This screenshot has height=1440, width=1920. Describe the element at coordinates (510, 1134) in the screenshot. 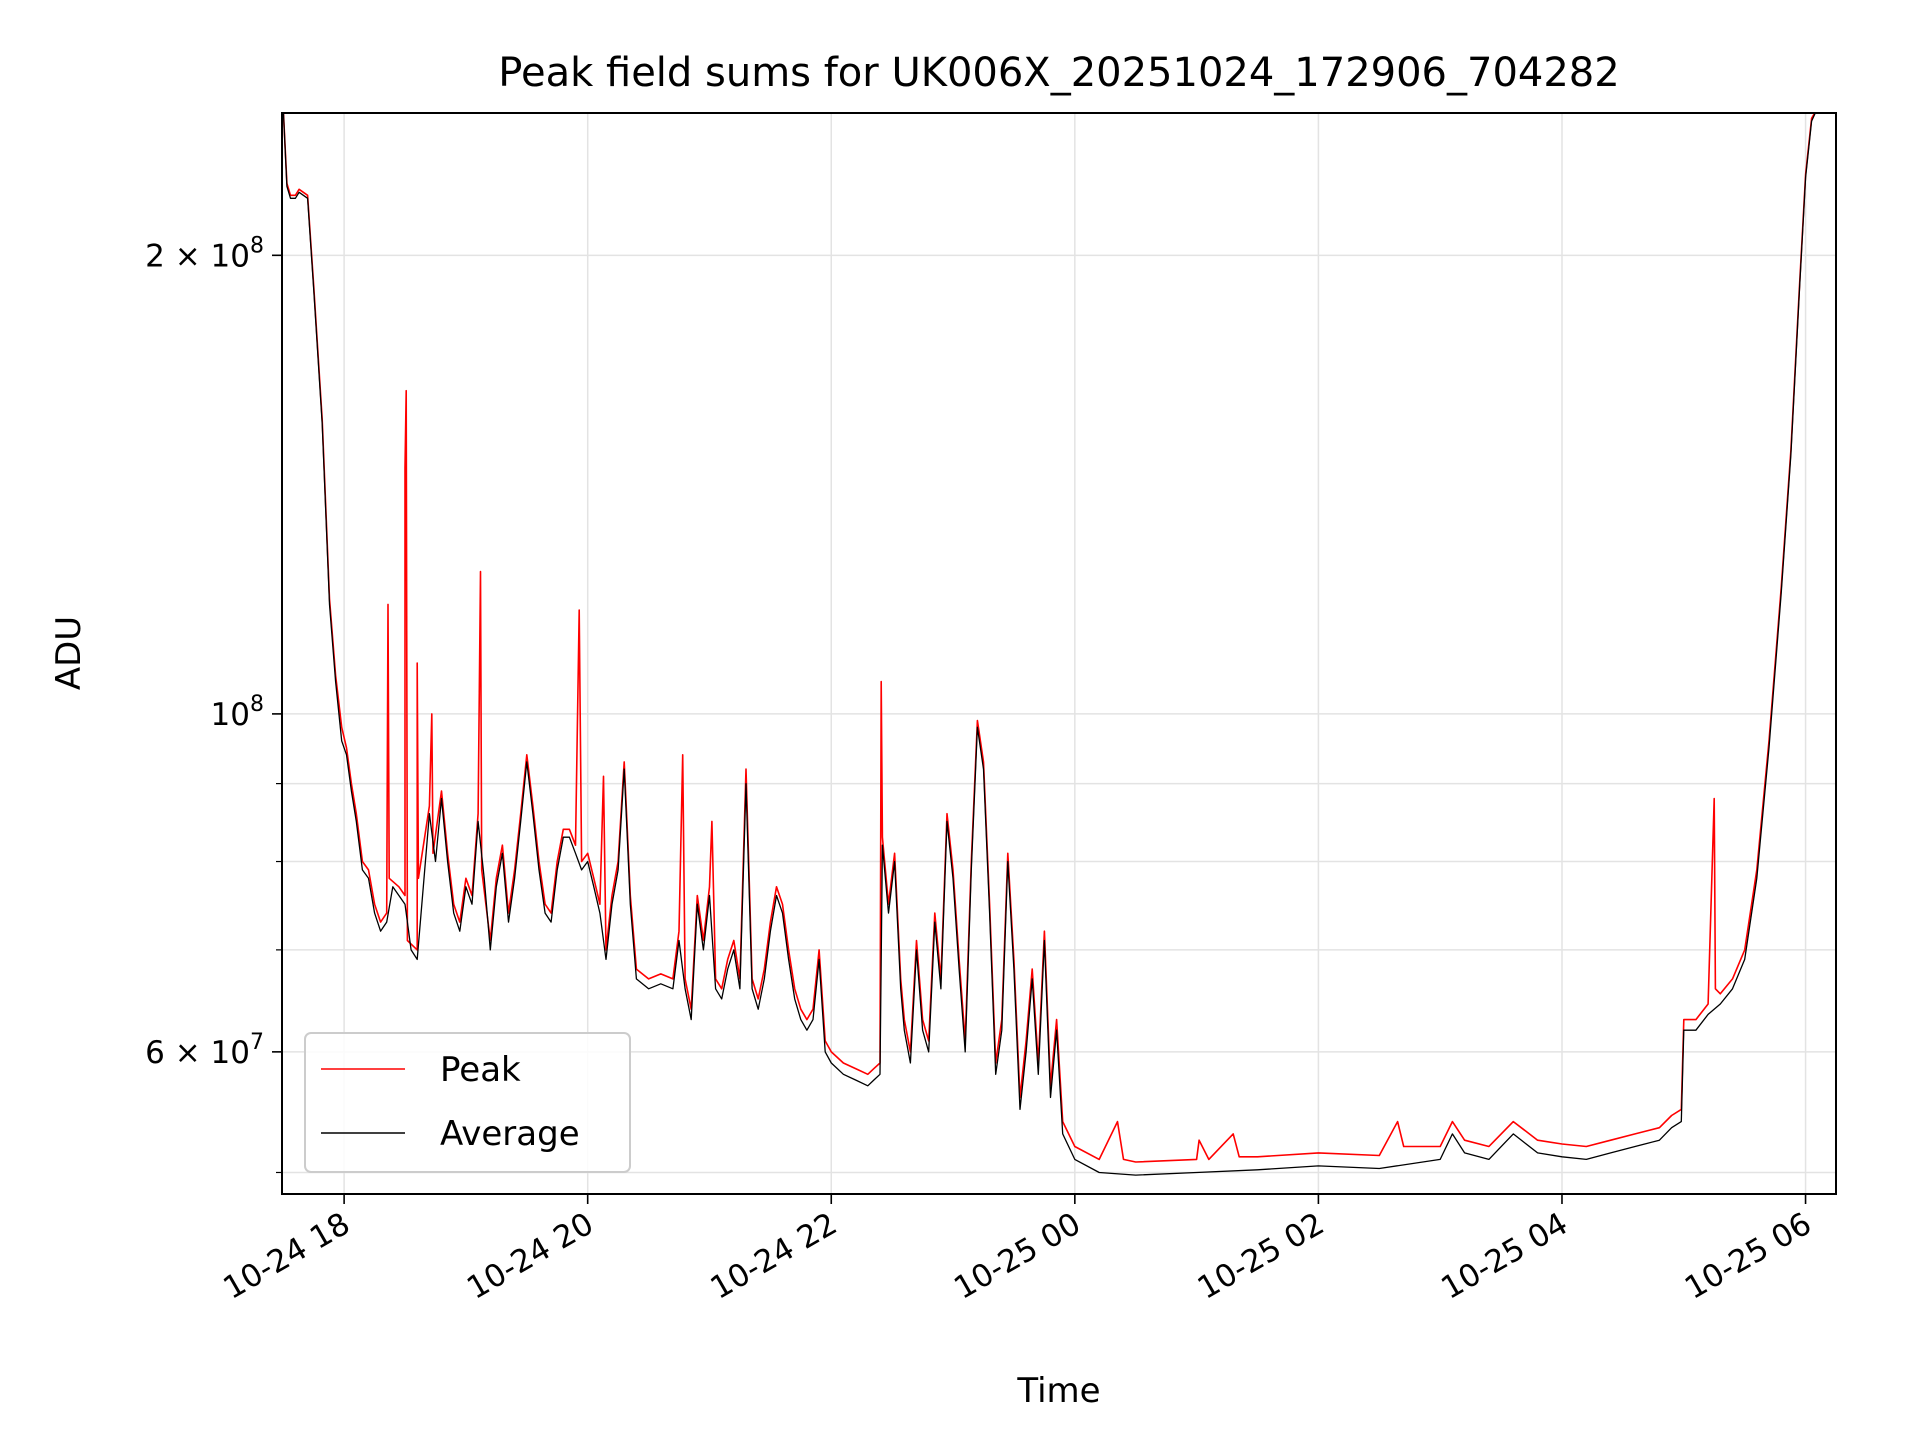

I see `legend-label-average: Average` at that location.